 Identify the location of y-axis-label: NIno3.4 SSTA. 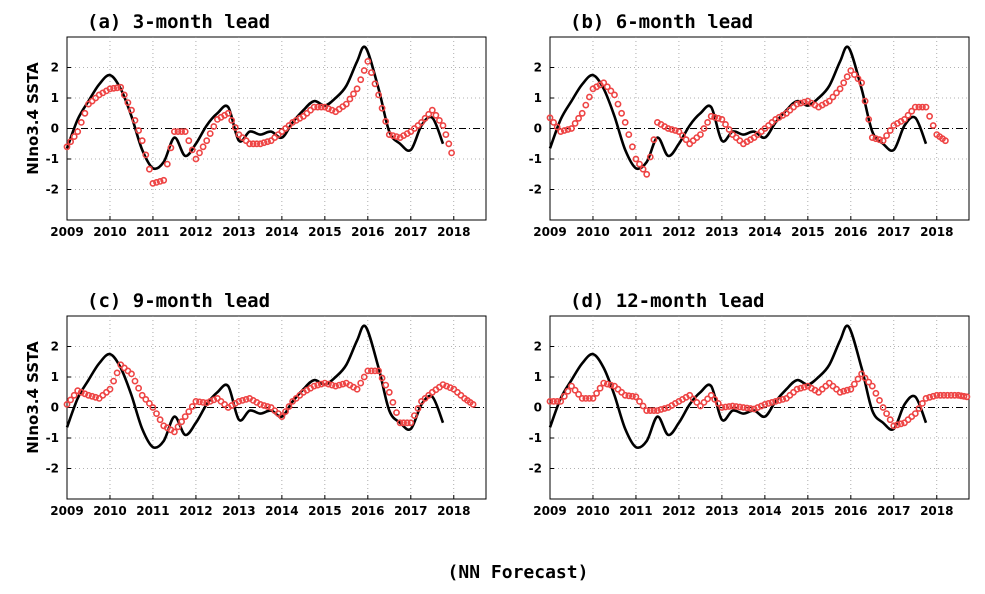
(33, 118).